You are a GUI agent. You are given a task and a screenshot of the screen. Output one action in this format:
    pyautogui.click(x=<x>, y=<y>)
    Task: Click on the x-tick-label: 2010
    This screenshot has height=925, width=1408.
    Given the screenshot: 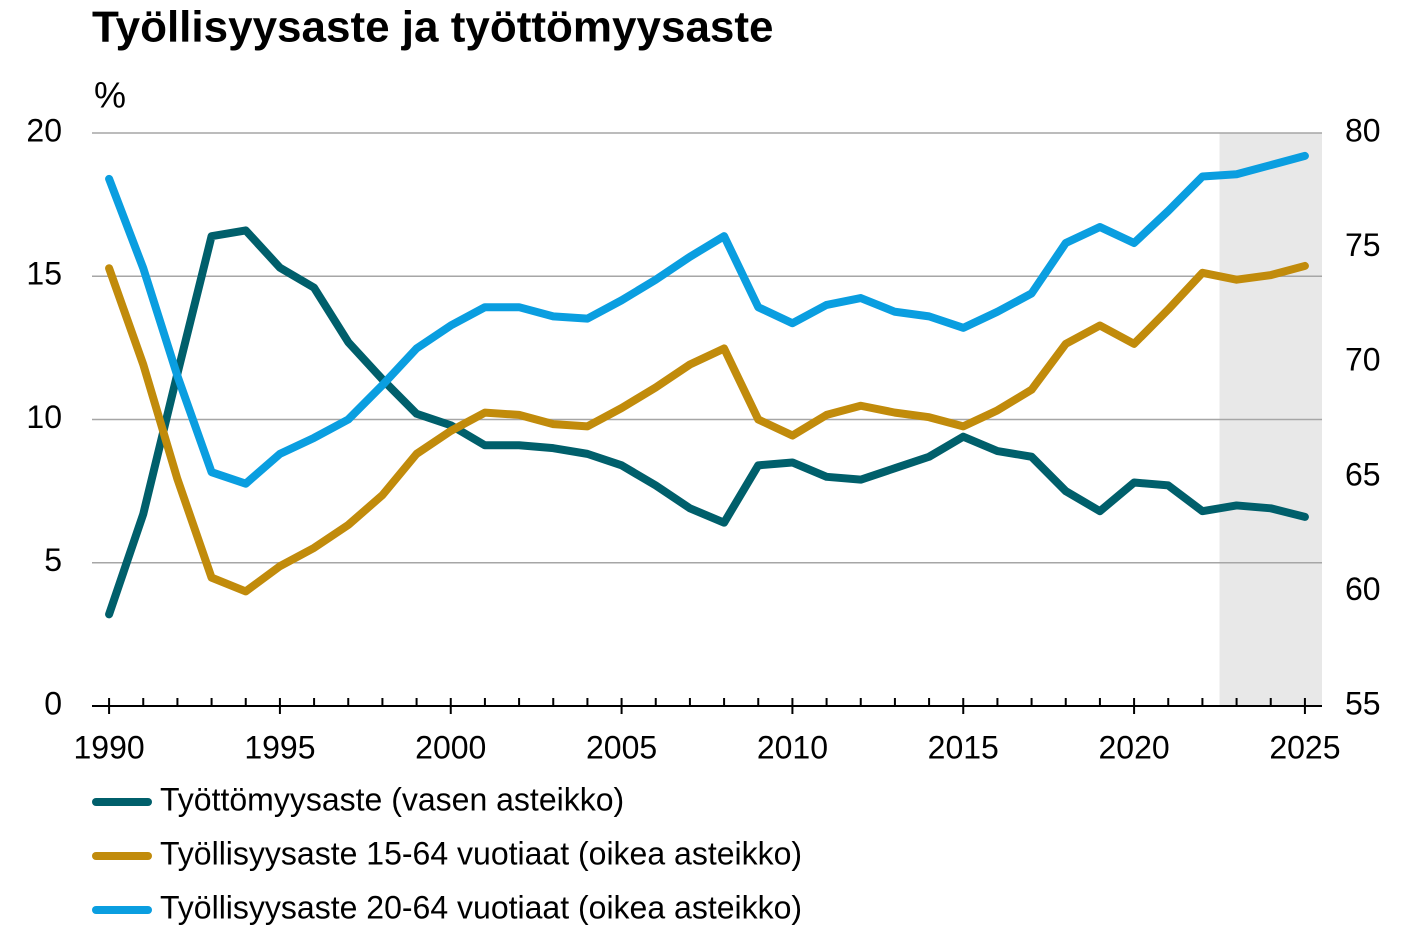 What is the action you would take?
    pyautogui.click(x=792, y=747)
    